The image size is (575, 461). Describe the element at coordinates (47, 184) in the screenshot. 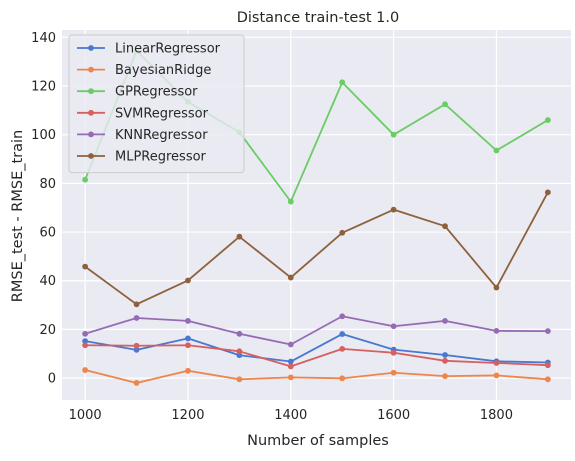

I see `y-tick-label: 80` at that location.